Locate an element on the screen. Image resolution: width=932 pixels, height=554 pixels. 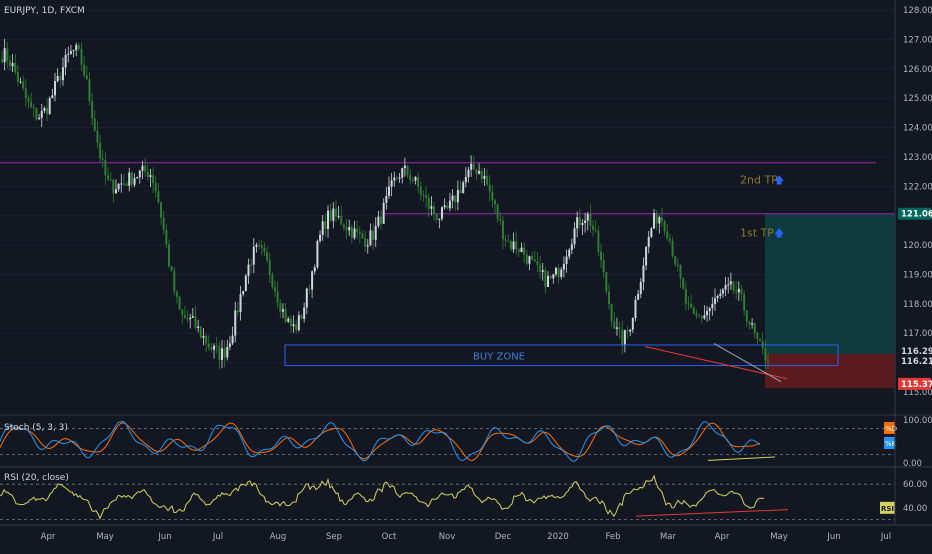
time-axis-label: May is located at coordinates (105, 537).